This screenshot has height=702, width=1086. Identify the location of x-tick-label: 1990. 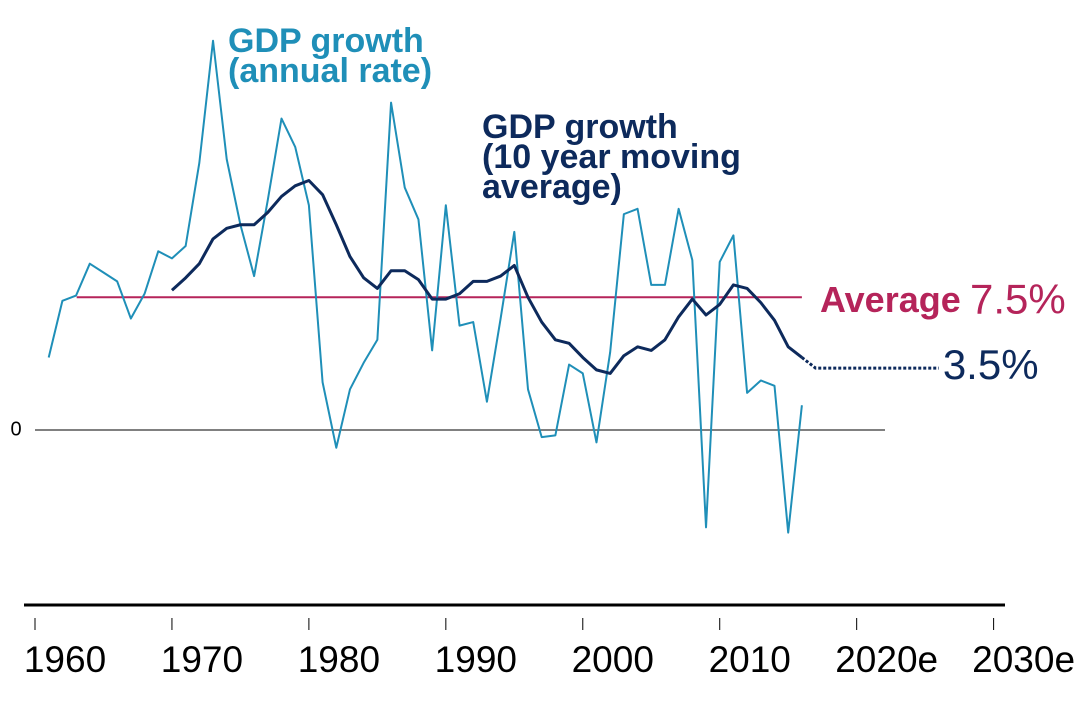
(476, 659).